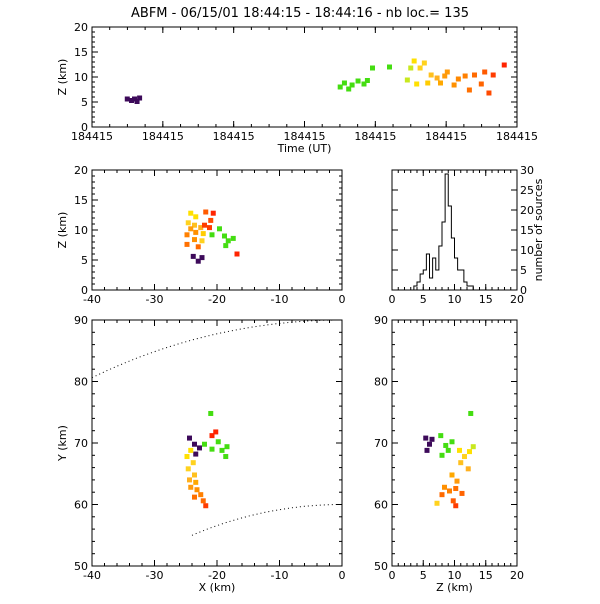 The image size is (600, 604). What do you see at coordinates (84, 290) in the screenshot?
I see `x-z-ytick-label: 0` at bounding box center [84, 290].